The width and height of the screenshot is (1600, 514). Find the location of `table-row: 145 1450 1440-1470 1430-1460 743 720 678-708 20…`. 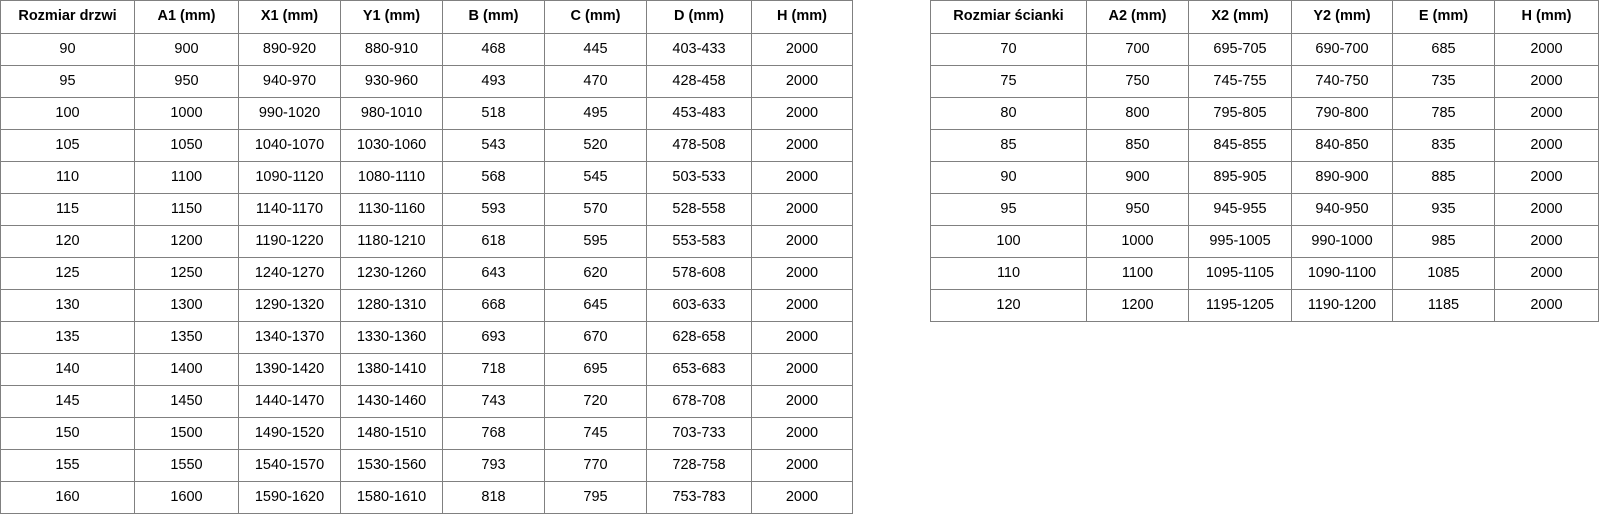

table-row: 145 1450 1440-1470 1430-1460 743 720 678-708 20… is located at coordinates (426, 401).